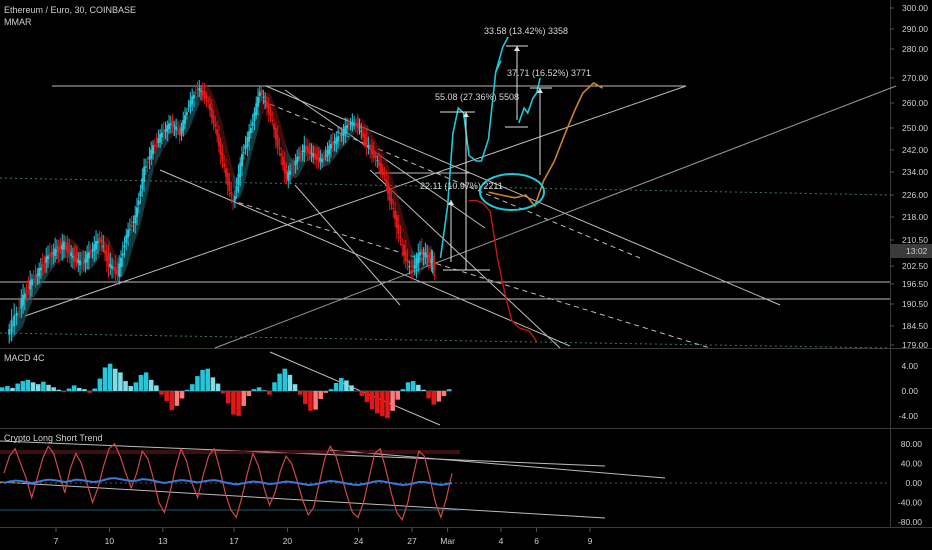 The width and height of the screenshot is (932, 550). Describe the element at coordinates (497, 464) in the screenshot. I see `trend-channel-mid` at that location.